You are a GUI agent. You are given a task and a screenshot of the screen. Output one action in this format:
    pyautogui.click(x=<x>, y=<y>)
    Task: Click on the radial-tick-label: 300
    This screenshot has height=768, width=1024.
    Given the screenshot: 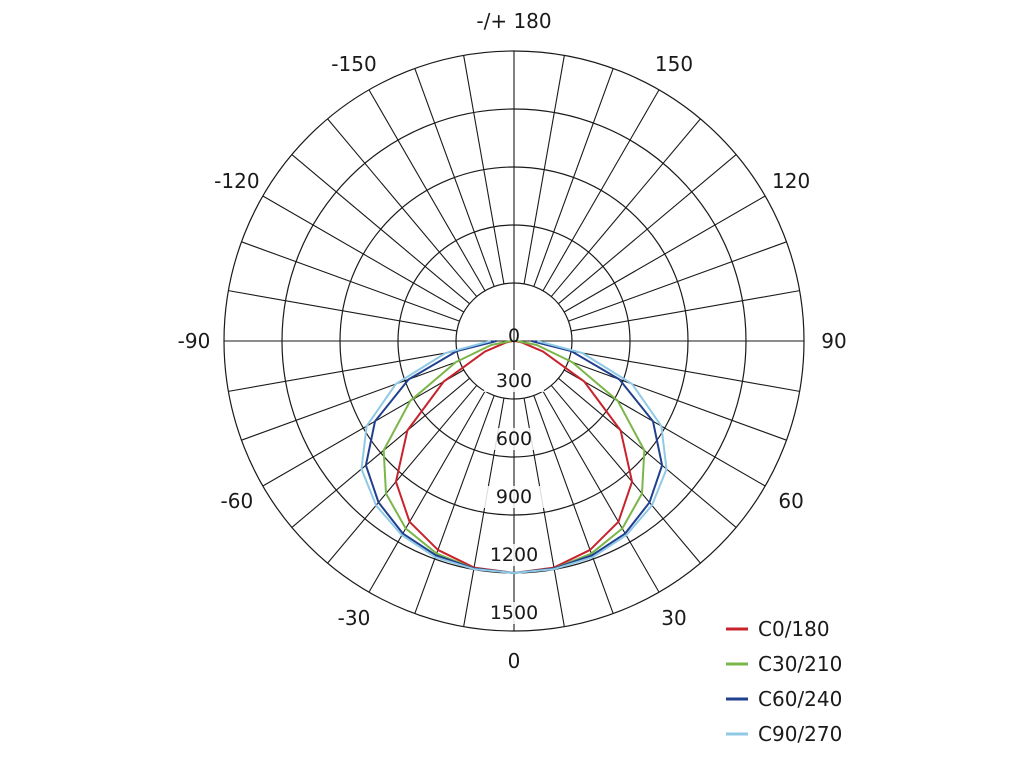 What is the action you would take?
    pyautogui.click(x=514, y=381)
    